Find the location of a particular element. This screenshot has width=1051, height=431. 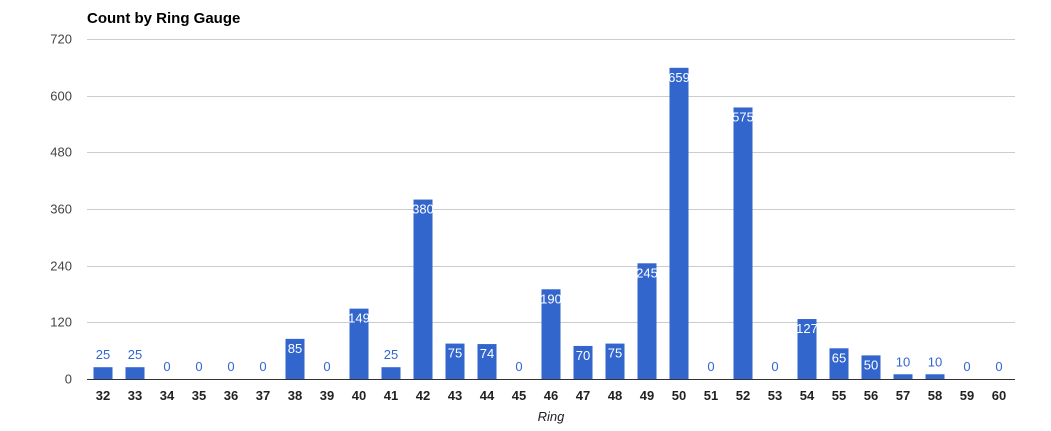

y-tick-label: 720 is located at coordinates (61, 39).